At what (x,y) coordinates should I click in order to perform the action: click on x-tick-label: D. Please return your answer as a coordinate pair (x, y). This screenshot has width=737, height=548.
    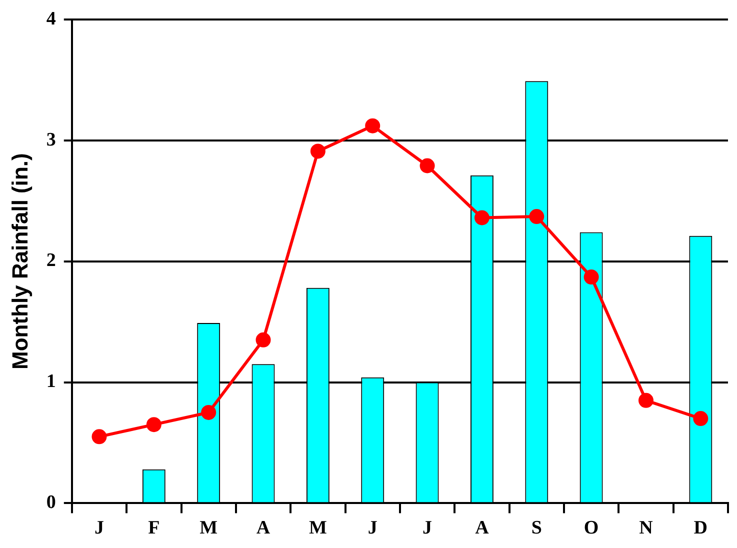
    Looking at the image, I should click on (701, 528).